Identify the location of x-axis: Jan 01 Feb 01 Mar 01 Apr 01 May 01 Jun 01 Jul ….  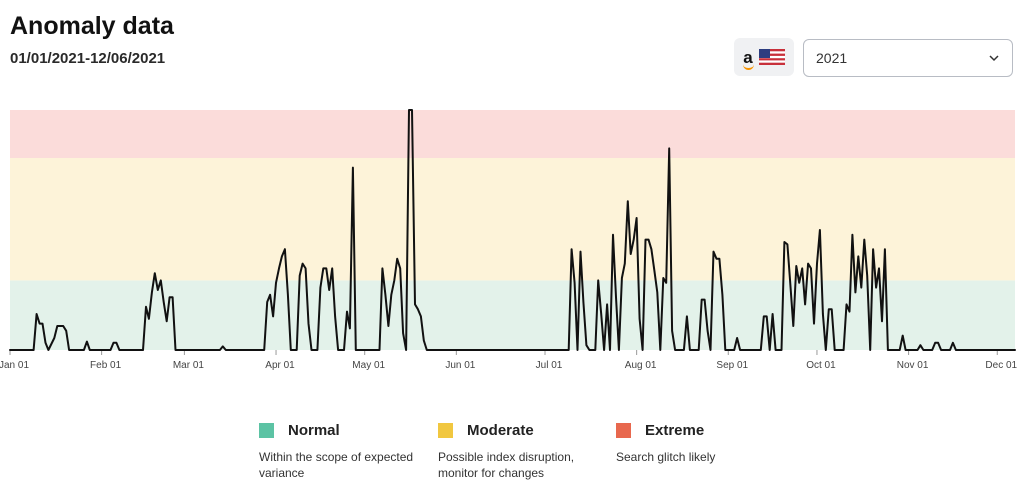
(509, 360).